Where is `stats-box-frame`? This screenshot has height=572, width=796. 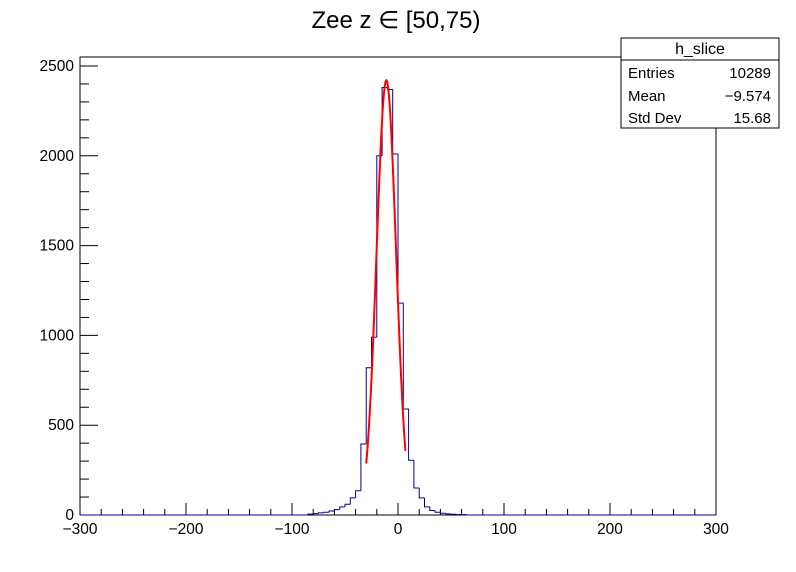 stats-box-frame is located at coordinates (700, 83).